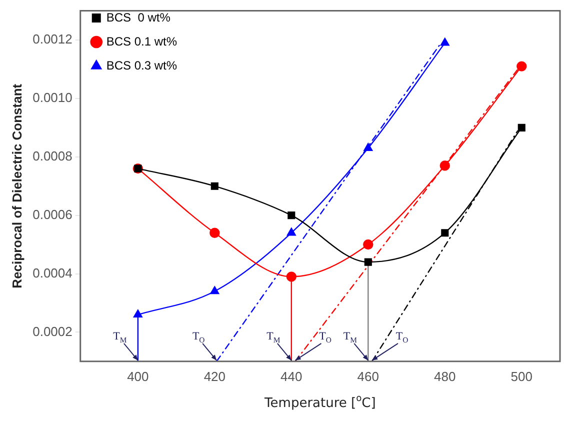  What do you see at coordinates (291, 376) in the screenshot?
I see `x-tick-label: 440` at bounding box center [291, 376].